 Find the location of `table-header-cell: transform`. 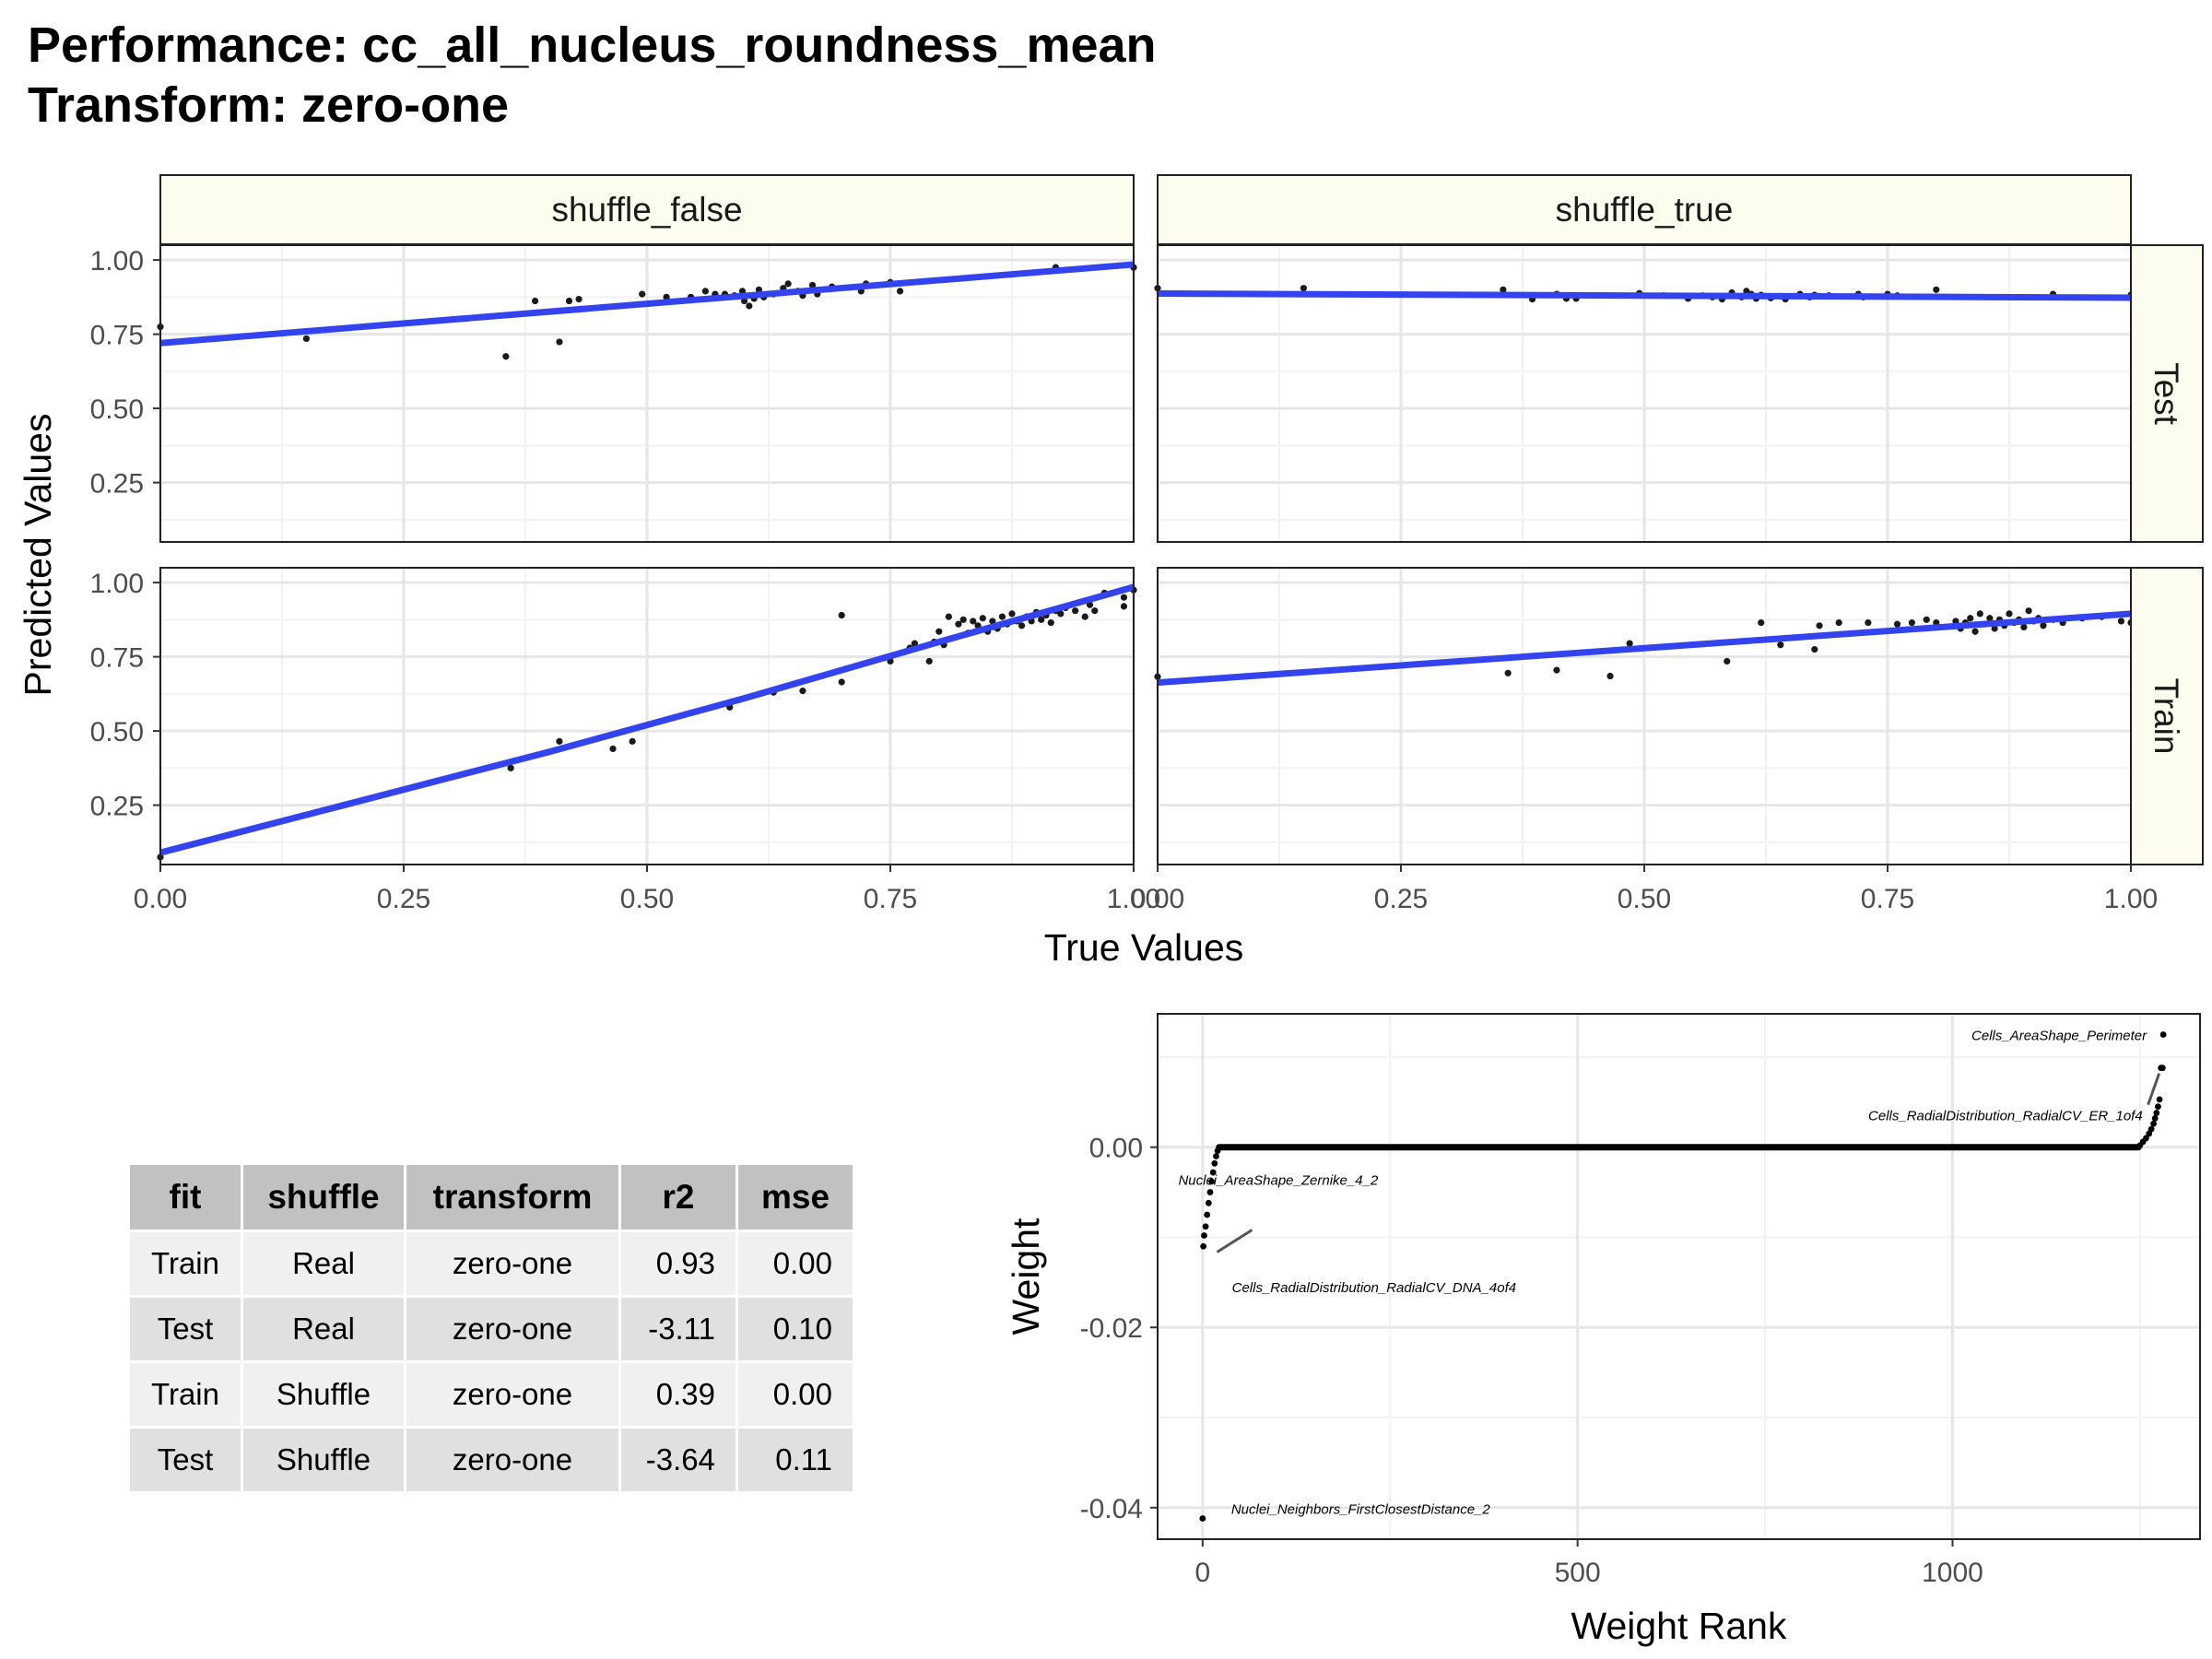

table-header-cell: transform is located at coordinates (512, 1197).